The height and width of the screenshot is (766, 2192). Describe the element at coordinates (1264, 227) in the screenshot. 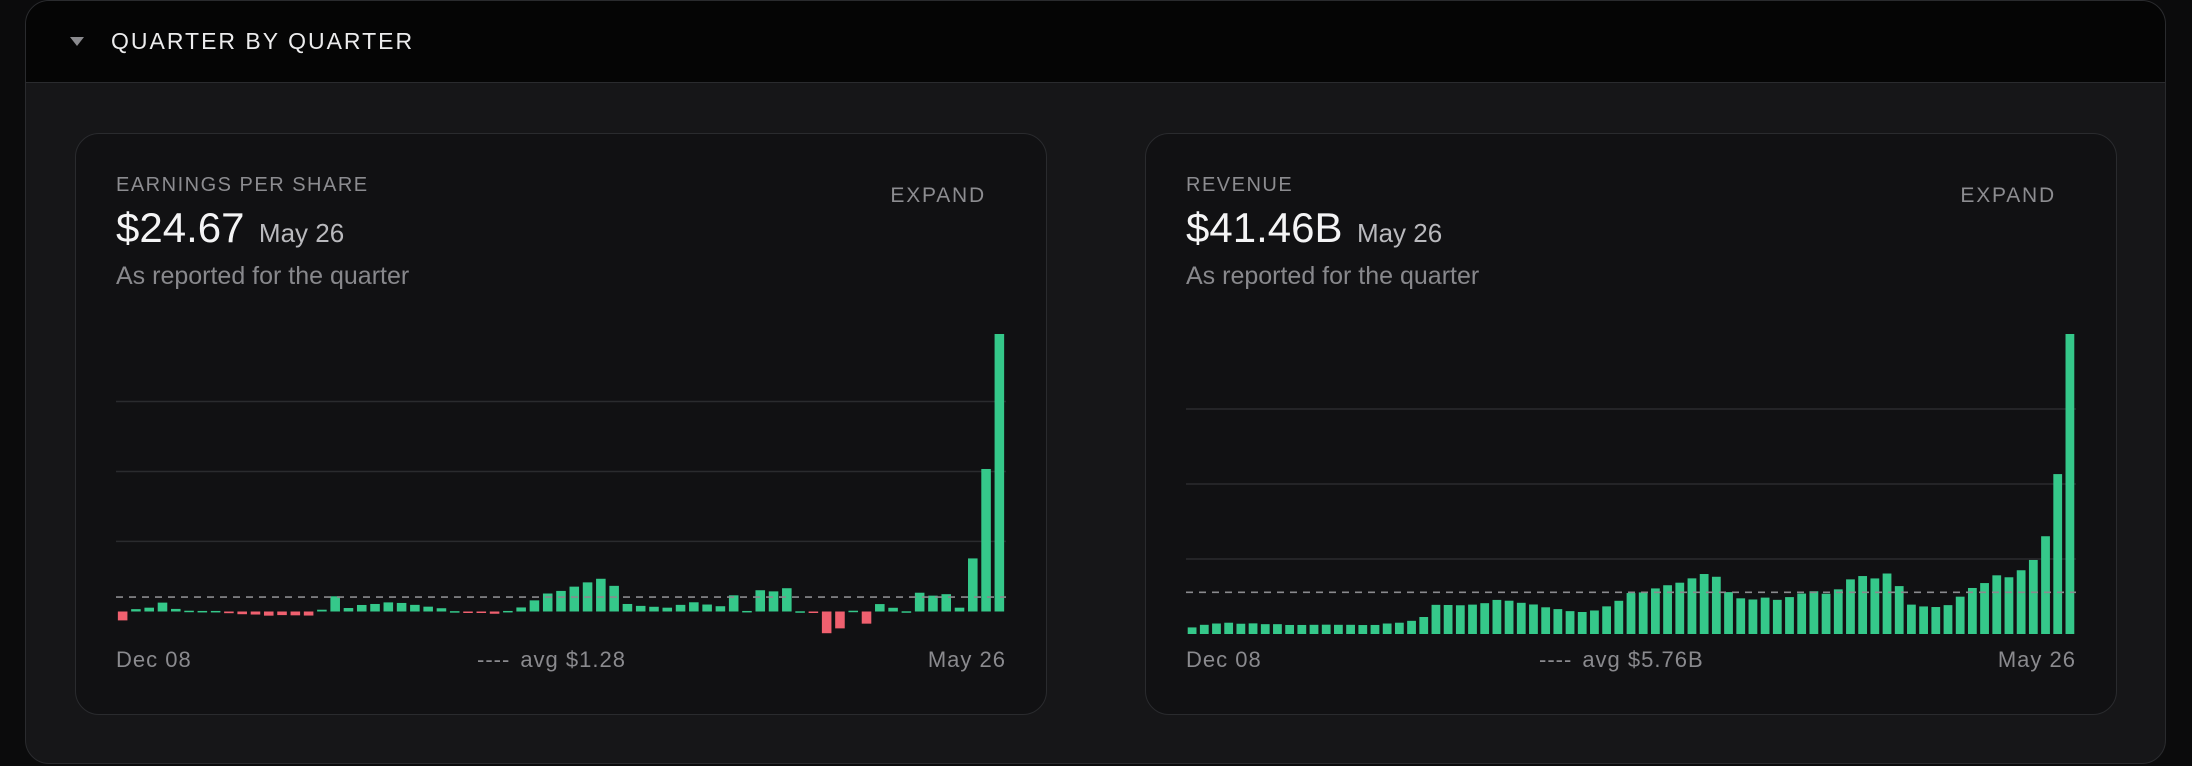

I see `revenue-value: $41.46B` at that location.